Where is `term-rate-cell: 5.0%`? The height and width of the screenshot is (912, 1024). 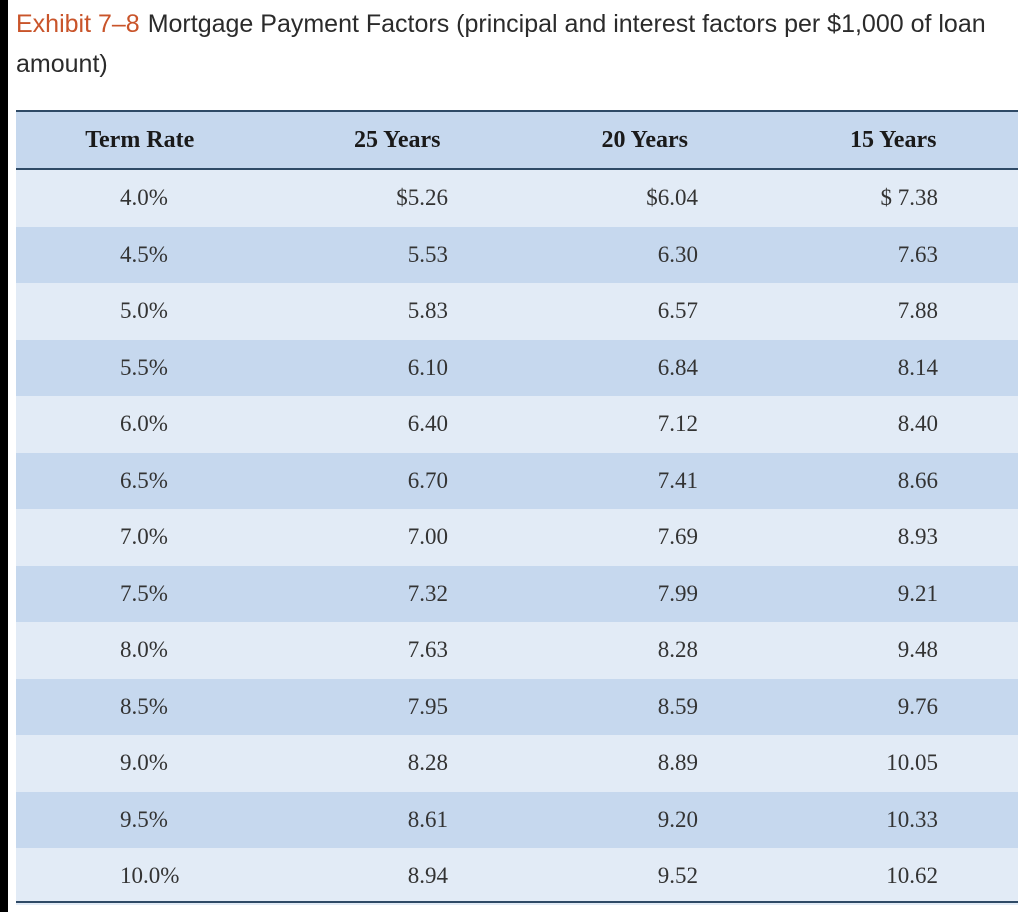
term-rate-cell: 5.0% is located at coordinates (144, 311).